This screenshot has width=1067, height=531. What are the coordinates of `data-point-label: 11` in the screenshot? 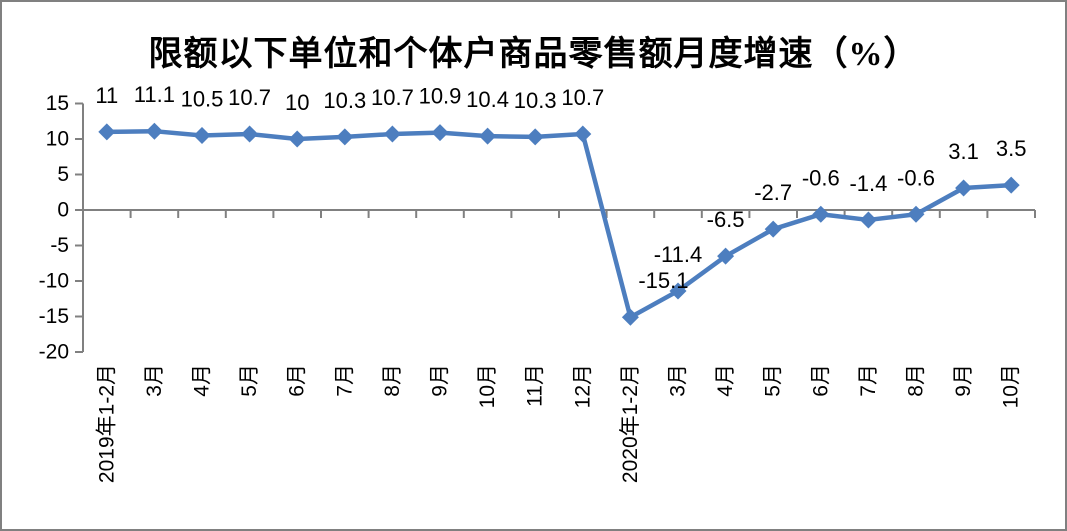 It's located at (106, 95).